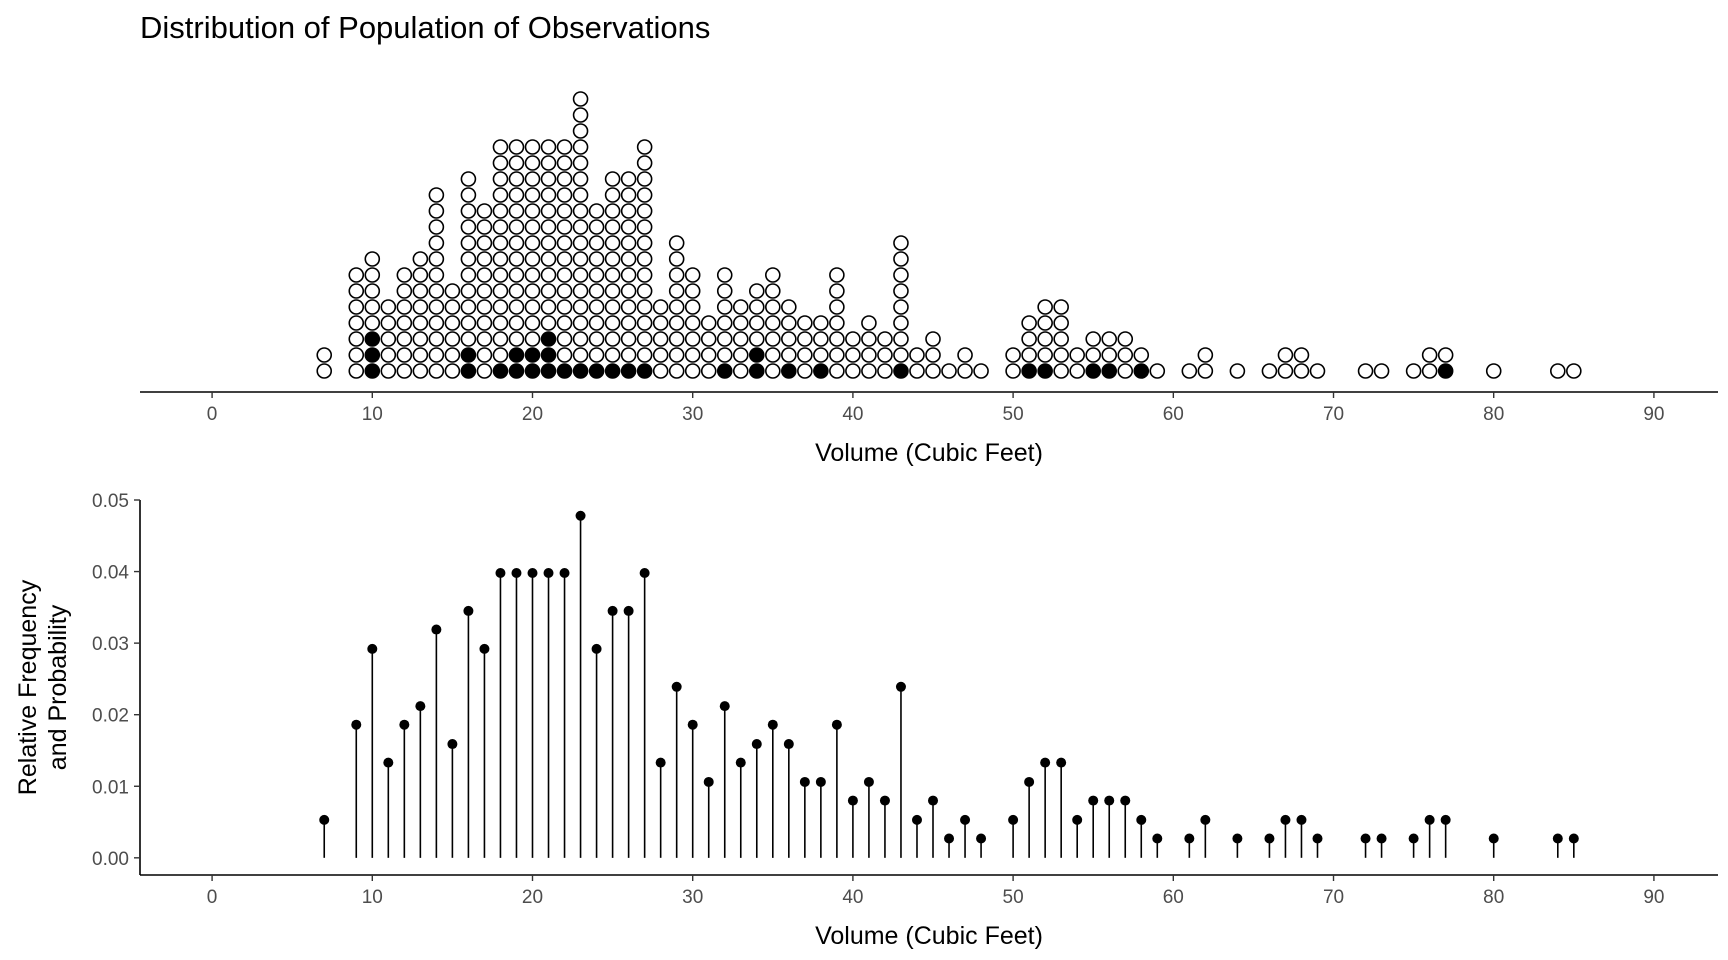 This screenshot has width=1728, height=960. Describe the element at coordinates (1333, 414) in the screenshot. I see `x-tick-label: 70` at that location.